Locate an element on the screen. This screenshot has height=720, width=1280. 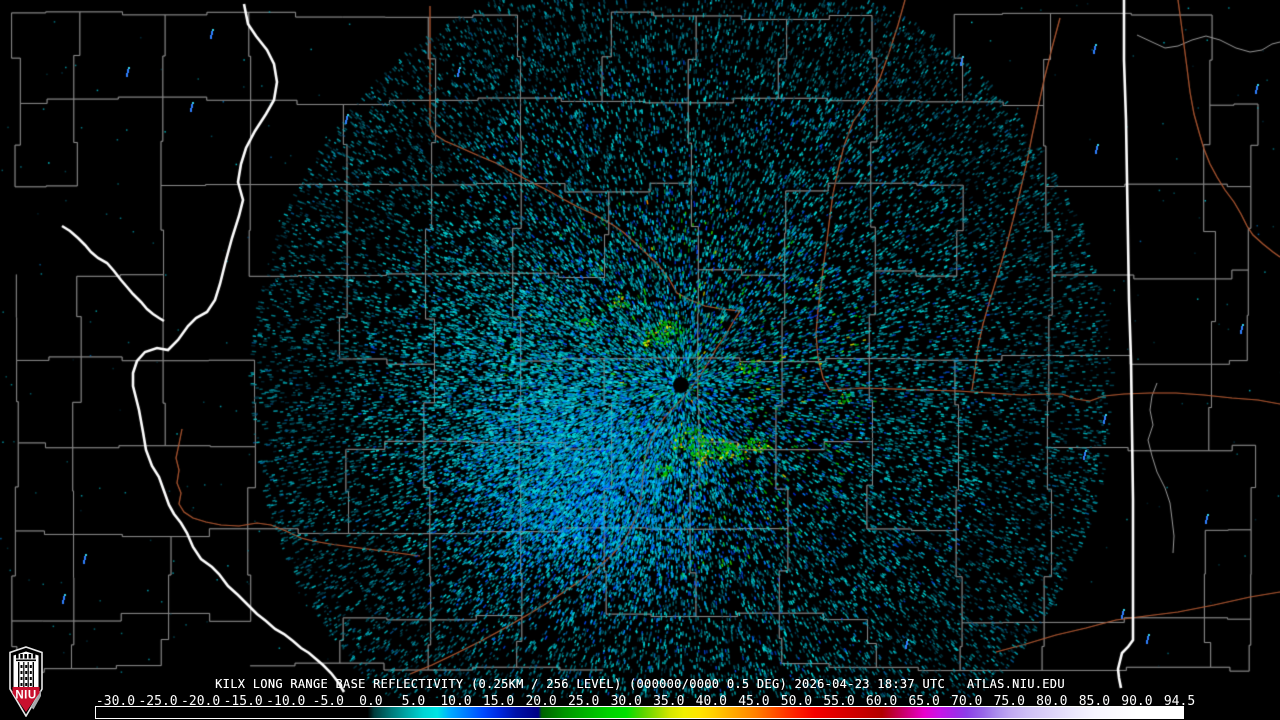
scale-tick-label: -15.0 is located at coordinates (243, 701).